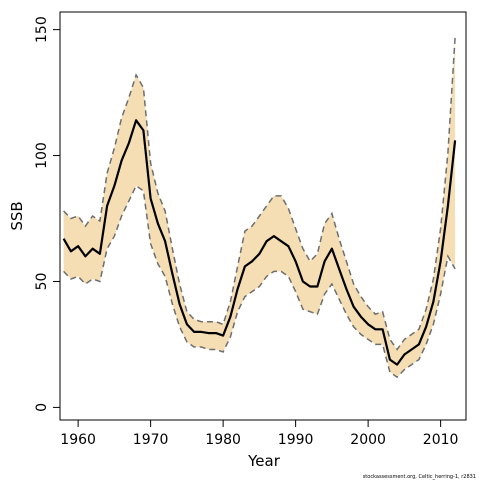  I want to click on y-tick-label-0: 0, so click(42, 407).